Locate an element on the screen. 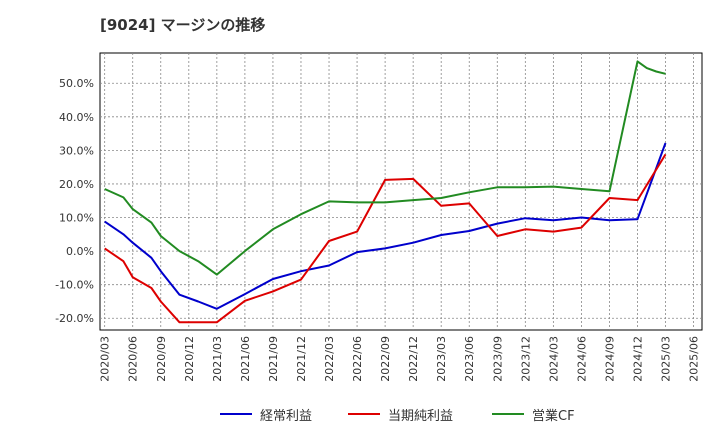  x-tick-label: 2023/03 is located at coordinates (441, 359).